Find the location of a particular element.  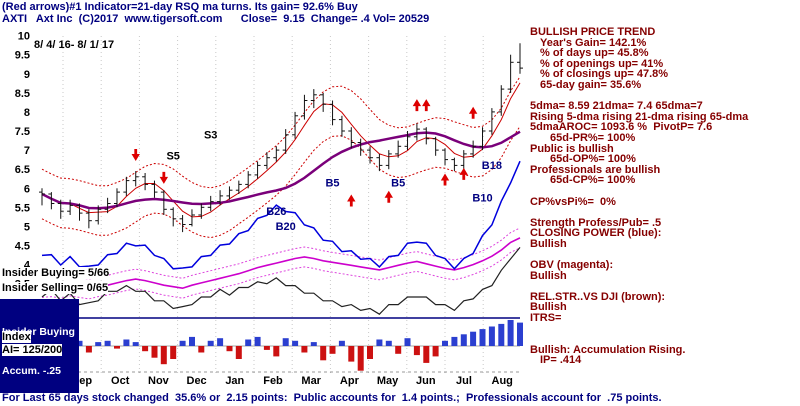

month-label: May is located at coordinates (388, 381).